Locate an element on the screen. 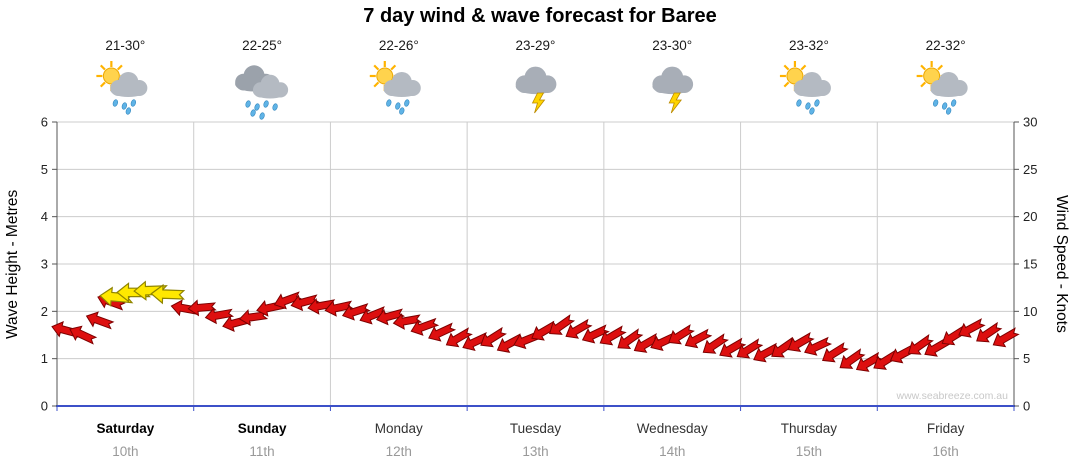  day-date-label: 16th is located at coordinates (946, 451).